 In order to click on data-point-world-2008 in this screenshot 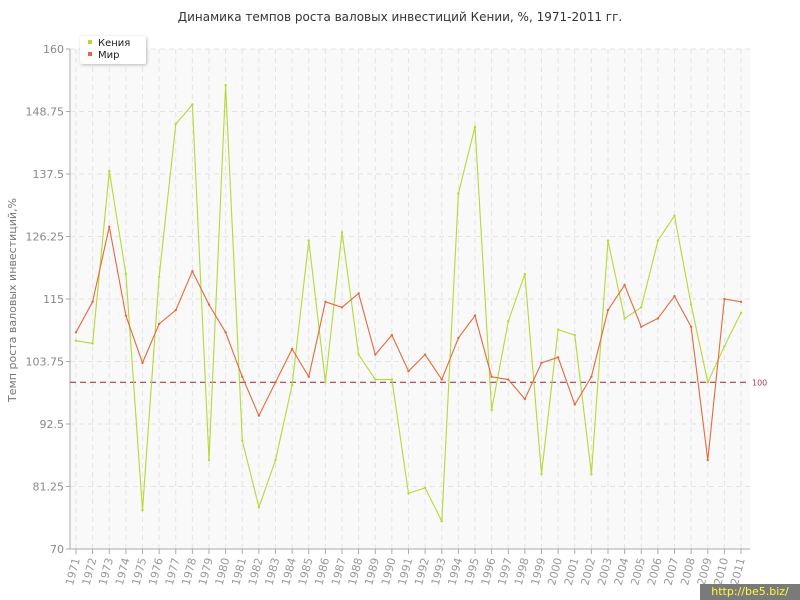, I will do `click(691, 326)`.